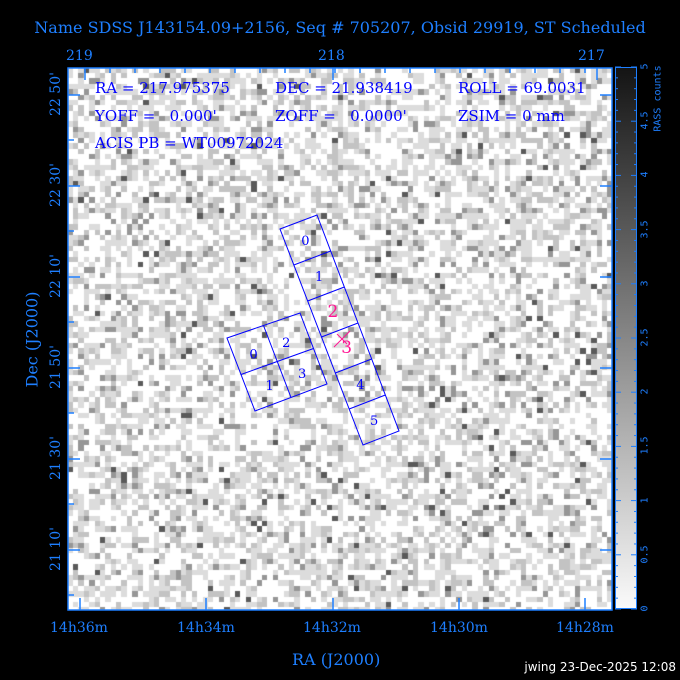 This screenshot has height=680, width=680. I want to click on colorbar-tick: 0, so click(645, 608).